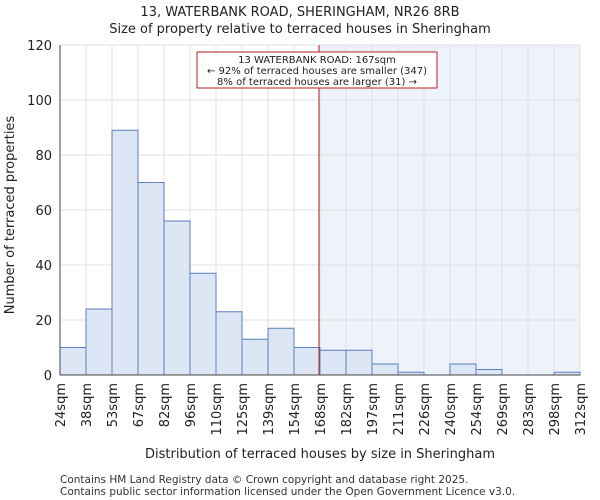 Image resolution: width=600 pixels, height=500 pixels. I want to click on x-tick-label: 197sqm, so click(373, 409).